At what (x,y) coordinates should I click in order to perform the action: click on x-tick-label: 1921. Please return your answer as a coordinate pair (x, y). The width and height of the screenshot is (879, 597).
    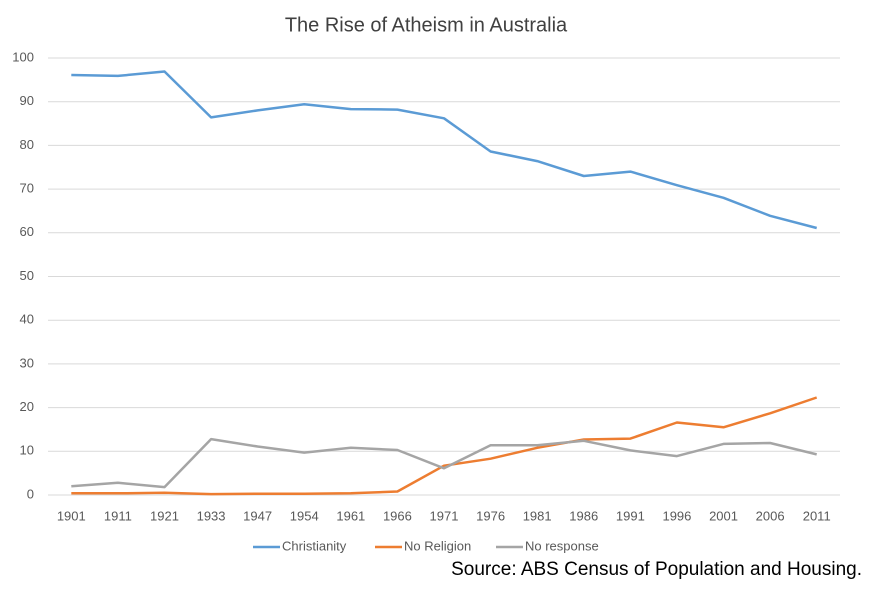
    Looking at the image, I should click on (164, 515).